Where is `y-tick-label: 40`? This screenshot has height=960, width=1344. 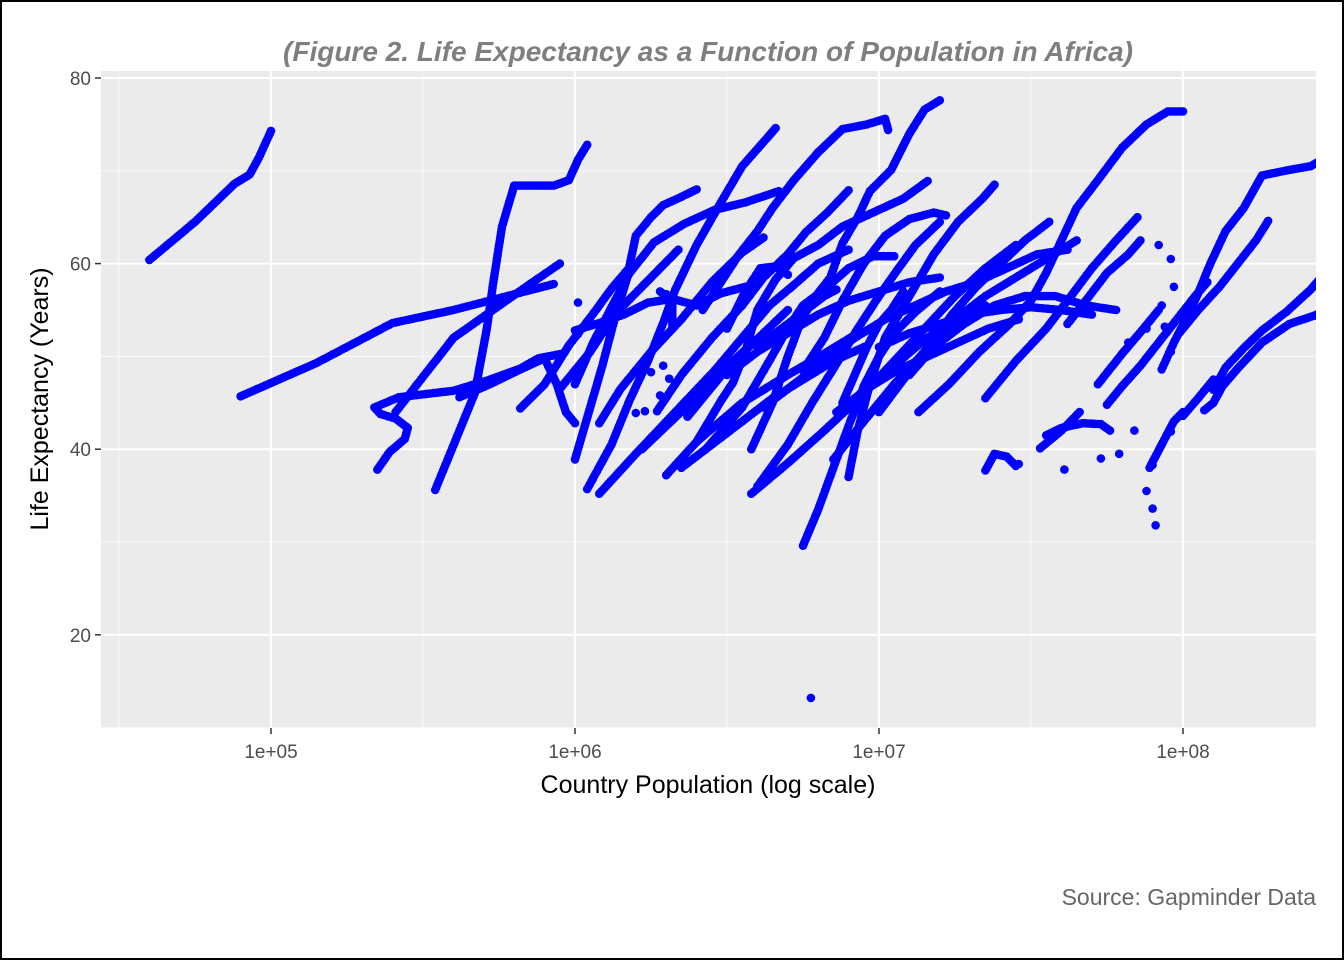
y-tick-label: 40 is located at coordinates (80, 450).